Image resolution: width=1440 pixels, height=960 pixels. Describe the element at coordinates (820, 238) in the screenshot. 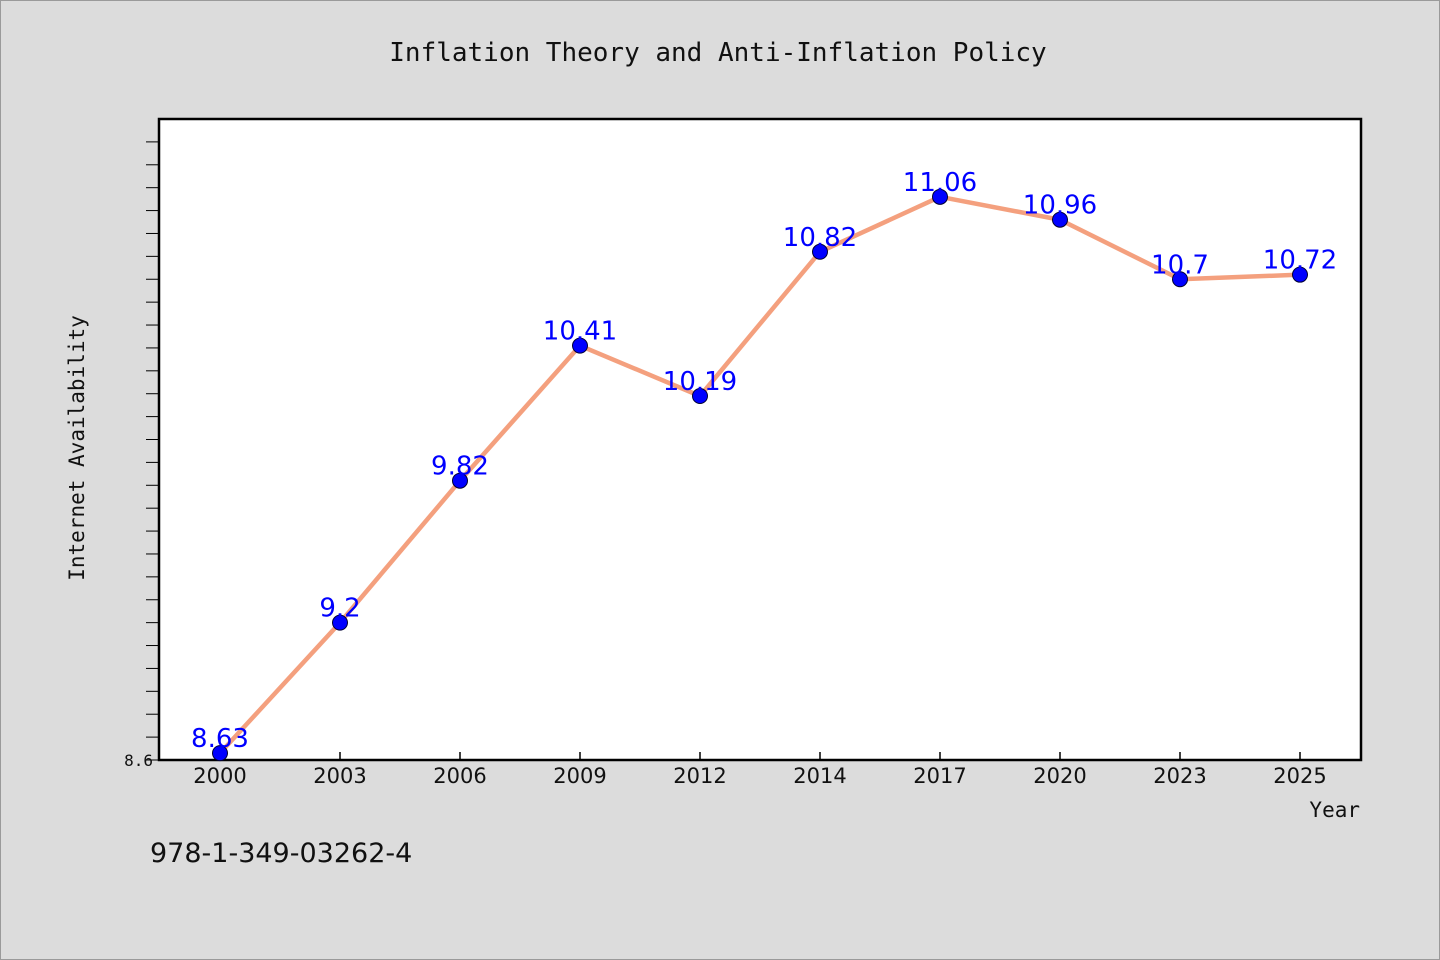

I see `data-label: 10.82` at that location.